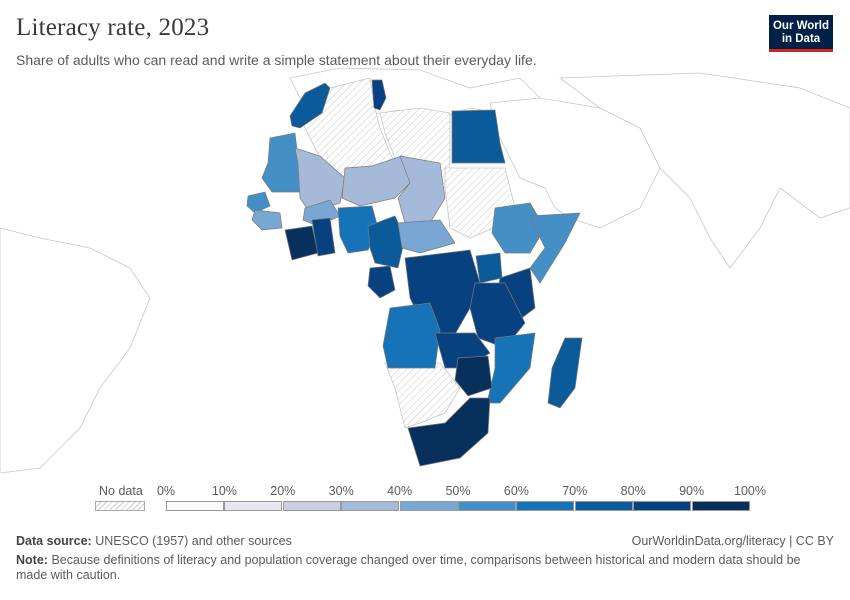  Describe the element at coordinates (113, 27) in the screenshot. I see `chart-title: Literacy rate, 2023` at that location.